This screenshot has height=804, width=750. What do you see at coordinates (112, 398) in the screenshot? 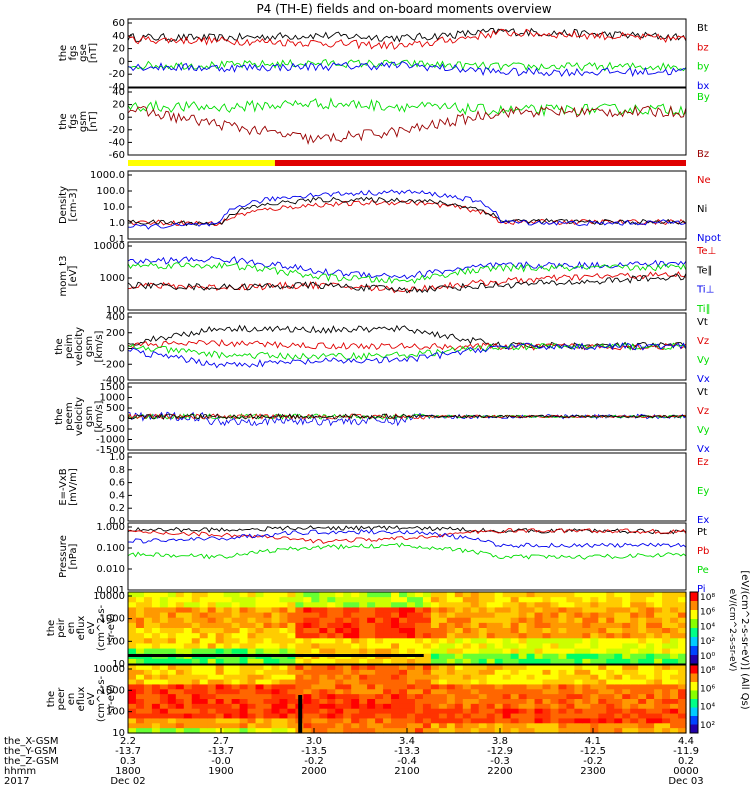
I see `y-tick-label: 1000` at bounding box center [112, 398].